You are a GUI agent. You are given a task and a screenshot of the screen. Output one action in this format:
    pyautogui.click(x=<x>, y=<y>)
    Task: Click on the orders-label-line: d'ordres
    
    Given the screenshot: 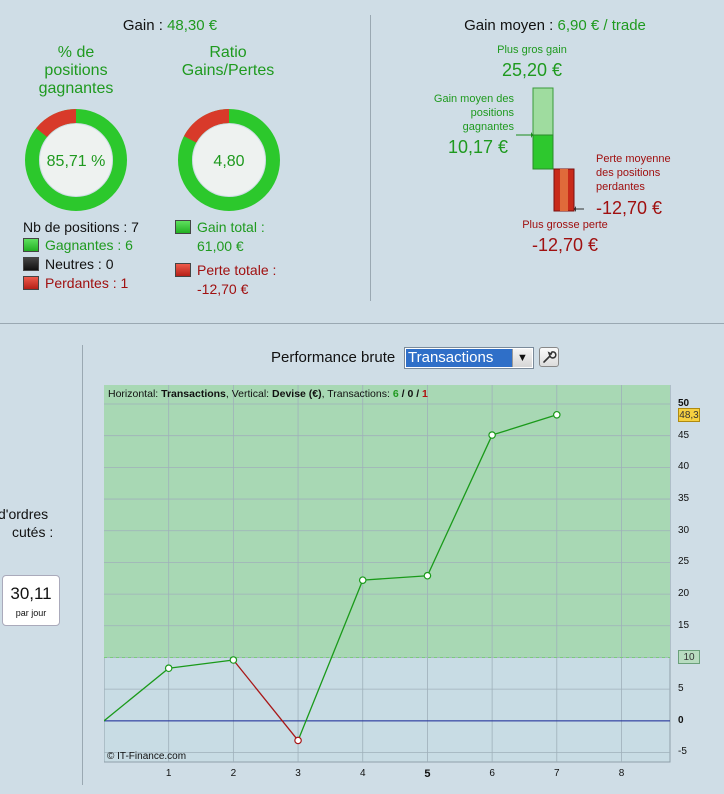 What is the action you would take?
    pyautogui.click(x=24, y=514)
    